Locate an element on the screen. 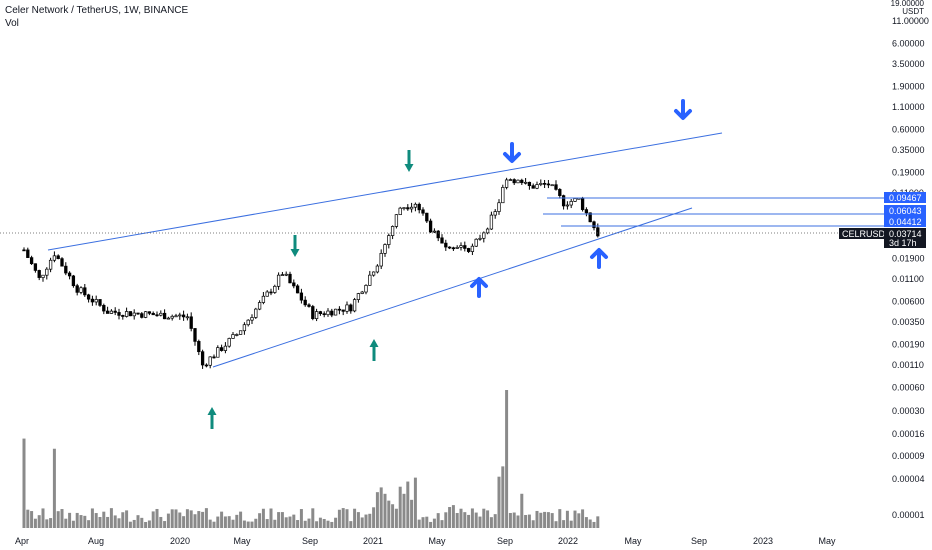 Image resolution: width=932 pixels, height=550 pixels. price-tick-label: 0.00600 is located at coordinates (908, 302).